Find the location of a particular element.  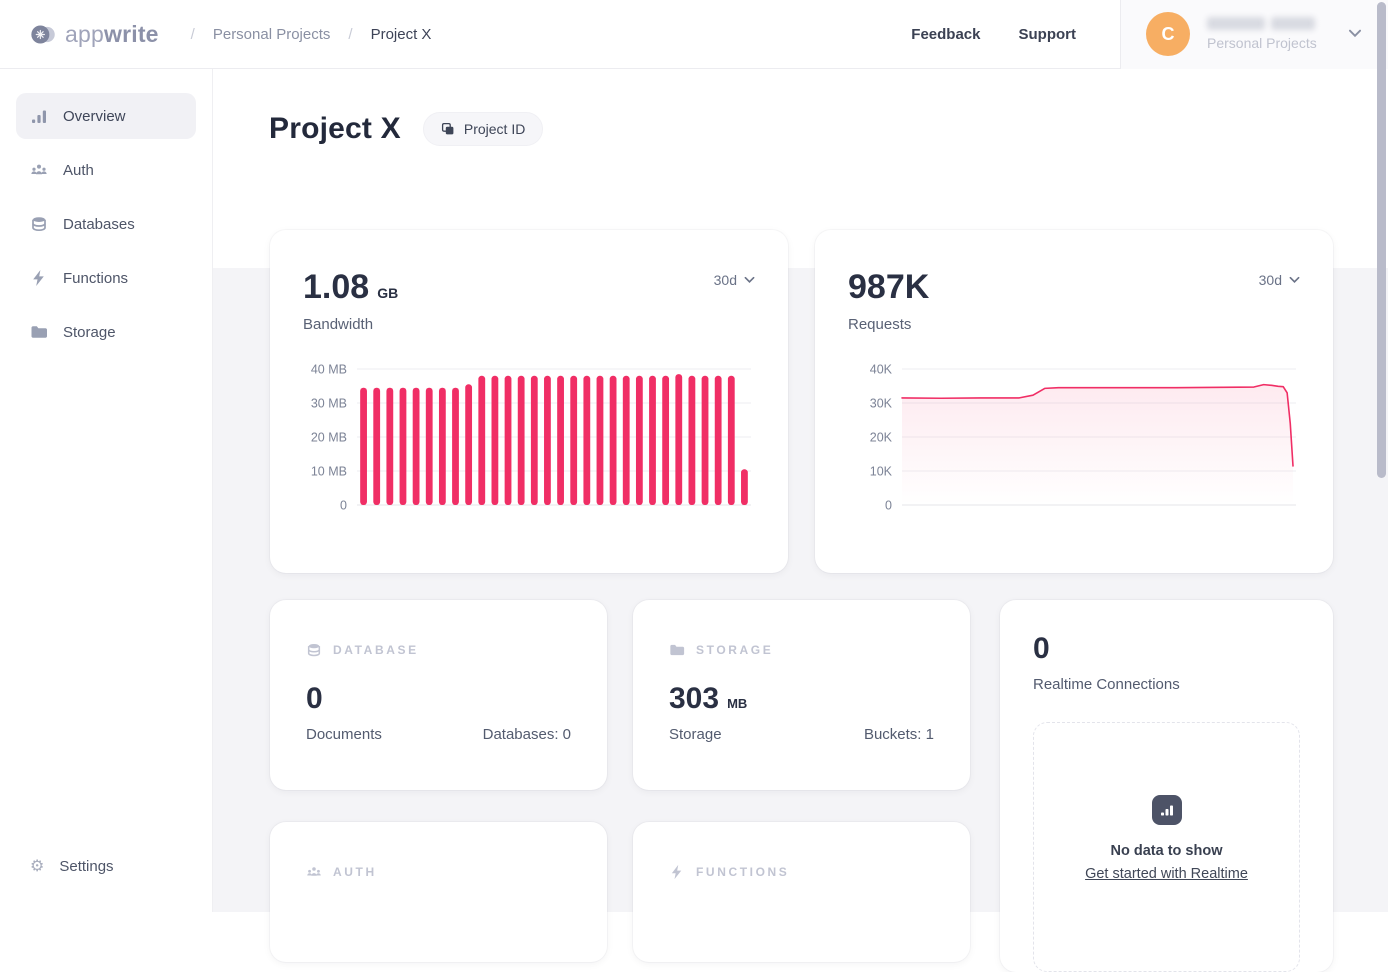

sidebar-item-label: Functions is located at coordinates (95, 278).